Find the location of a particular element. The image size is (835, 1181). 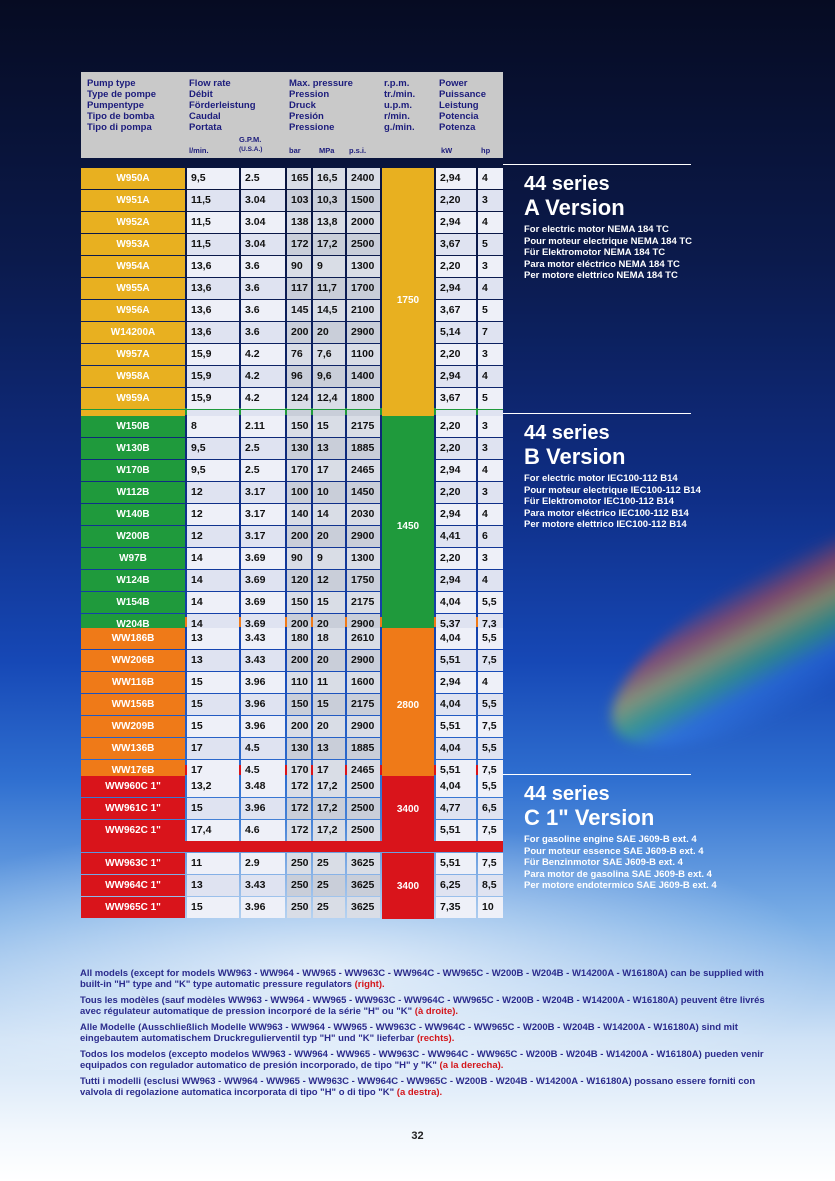

value-cell: 20 is located at coordinates (329, 536).